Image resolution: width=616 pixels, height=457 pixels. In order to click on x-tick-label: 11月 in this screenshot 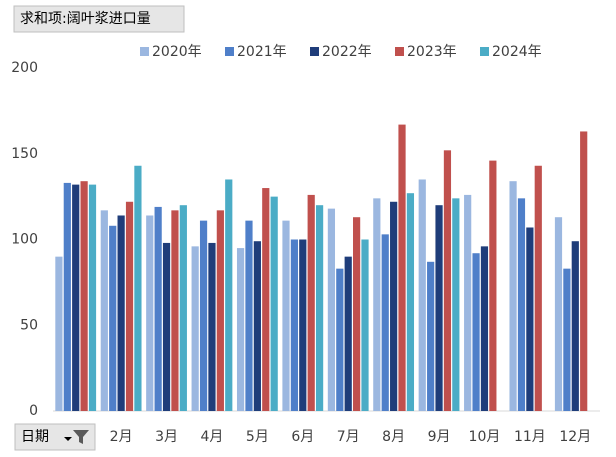, I will do `click(530, 437)`.